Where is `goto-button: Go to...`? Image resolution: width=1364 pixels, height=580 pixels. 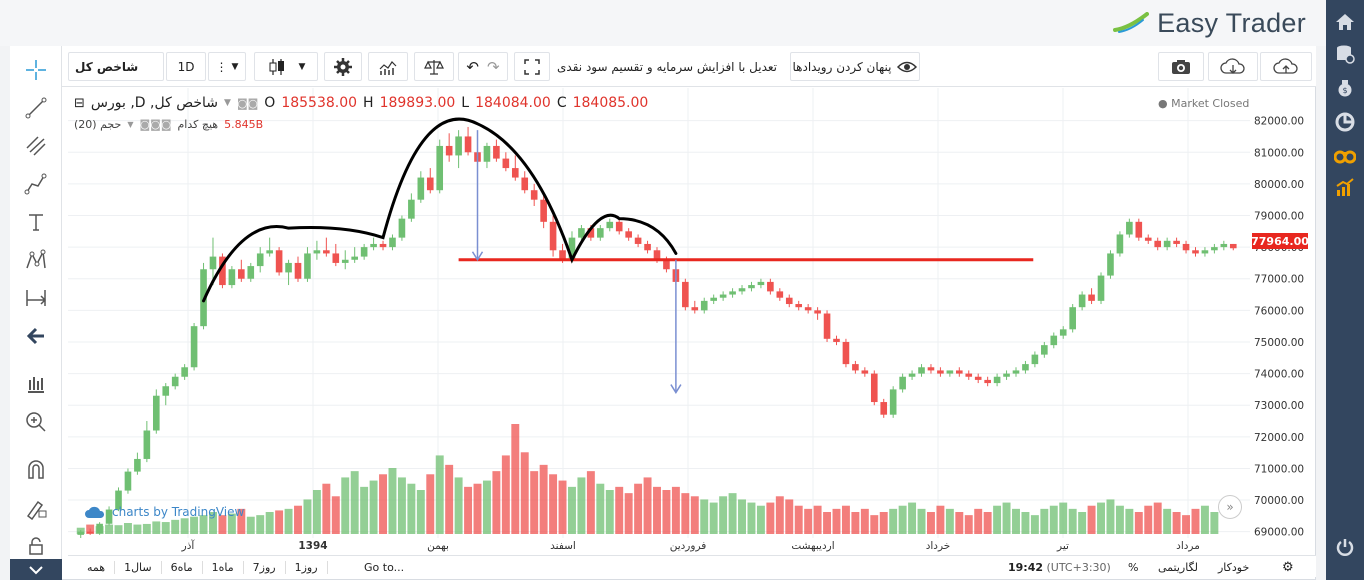 goto-button: Go to... is located at coordinates (384, 567).